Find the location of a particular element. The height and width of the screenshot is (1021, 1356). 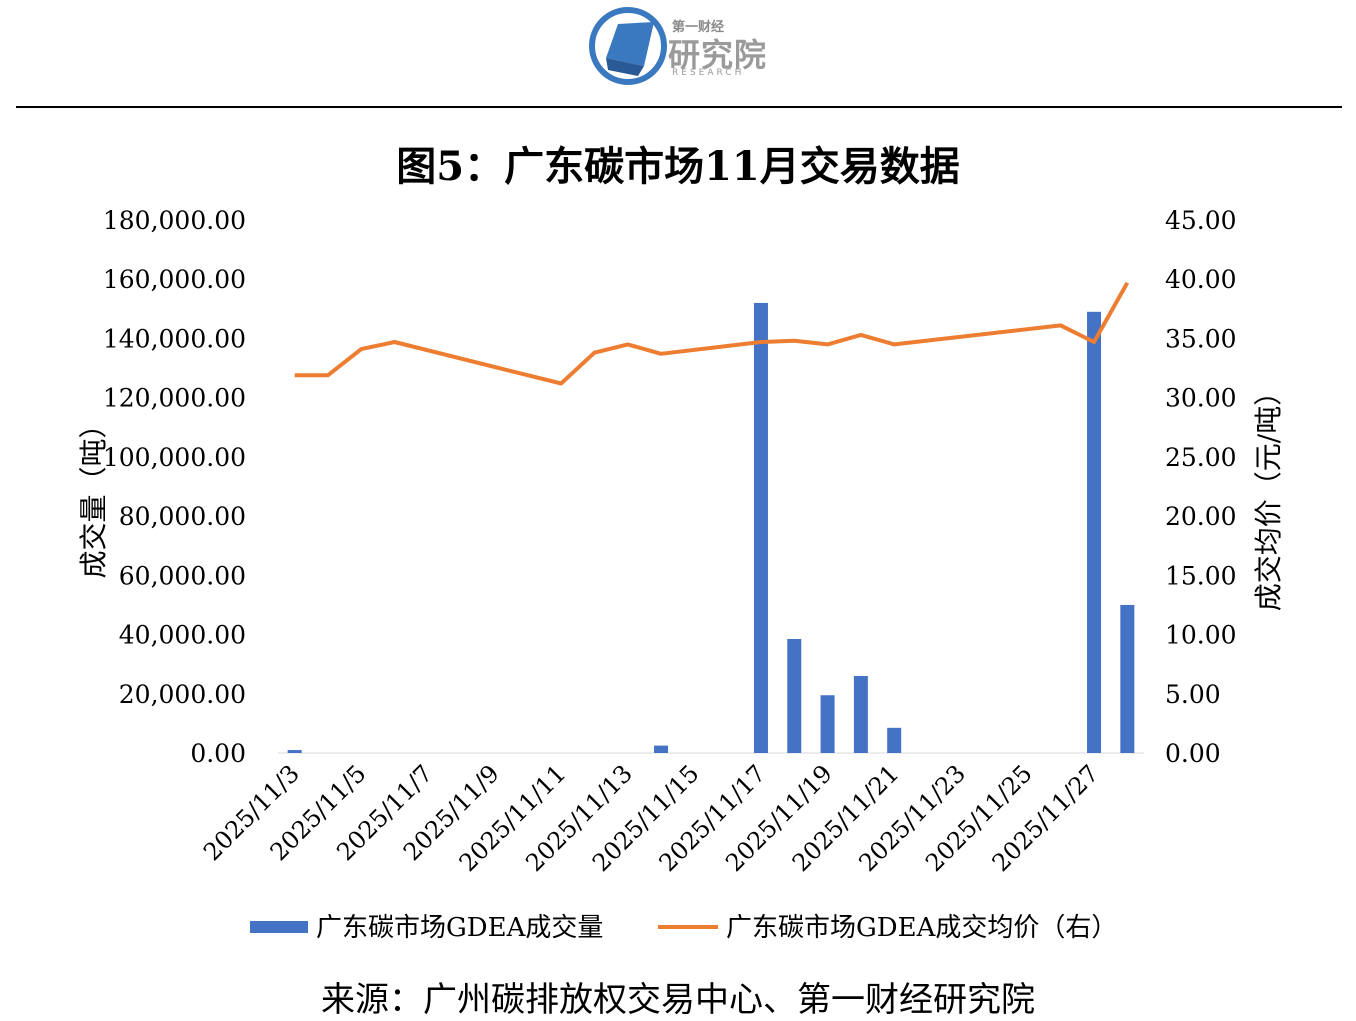

report-header: 第一财经 研究院 RESEARCH is located at coordinates (678, 54).